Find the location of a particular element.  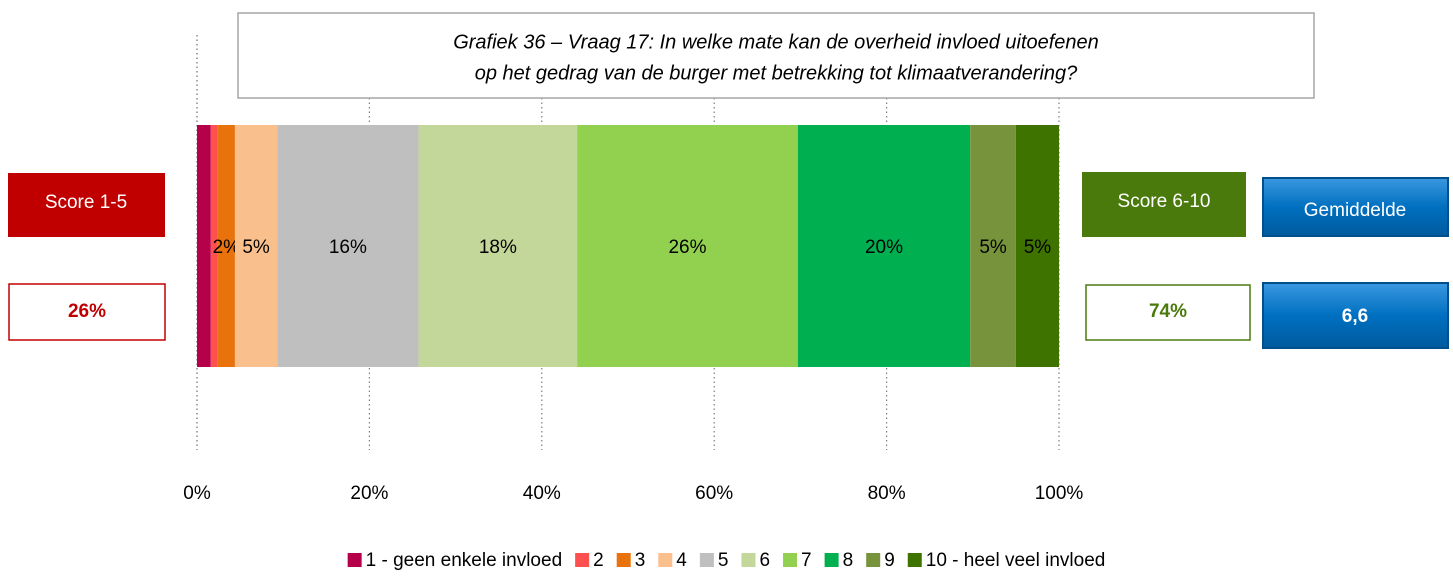

data-label: 16% is located at coordinates (348, 247).